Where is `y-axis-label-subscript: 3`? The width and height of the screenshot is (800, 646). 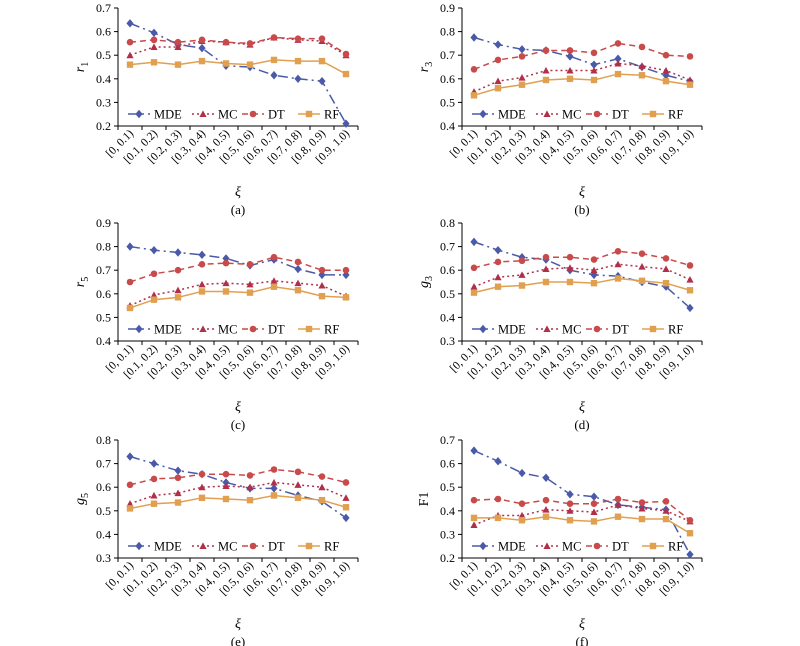 y-axis-label-subscript: 3 is located at coordinates (429, 64).